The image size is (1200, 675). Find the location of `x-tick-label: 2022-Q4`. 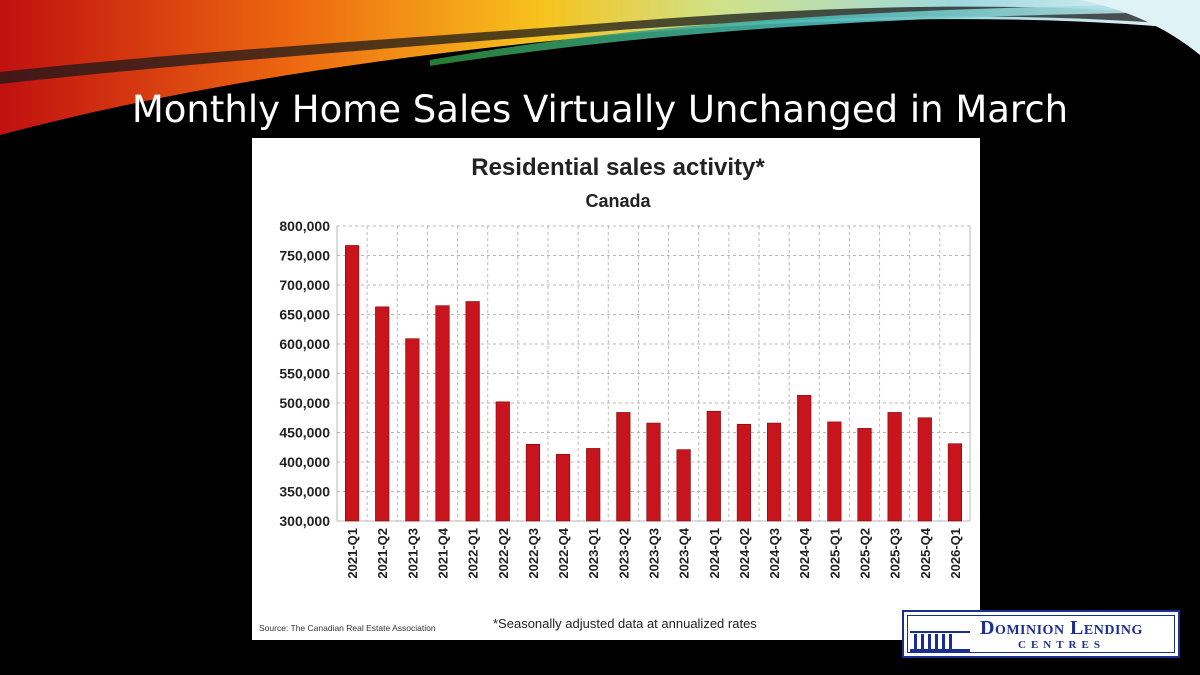

x-tick-label: 2022-Q4 is located at coordinates (563, 552).